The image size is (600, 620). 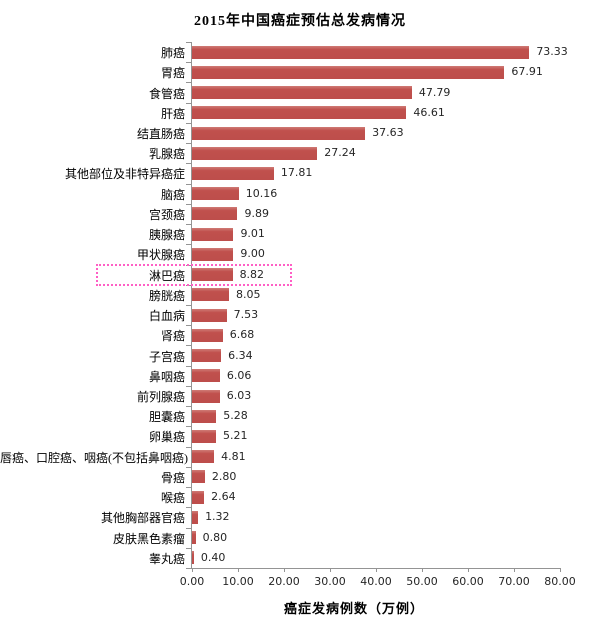 What do you see at coordinates (300, 457) in the screenshot?
I see `bar-row: 唇癌、口腔癌、咽癌(不包括鼻咽癌) 4.81` at bounding box center [300, 457].